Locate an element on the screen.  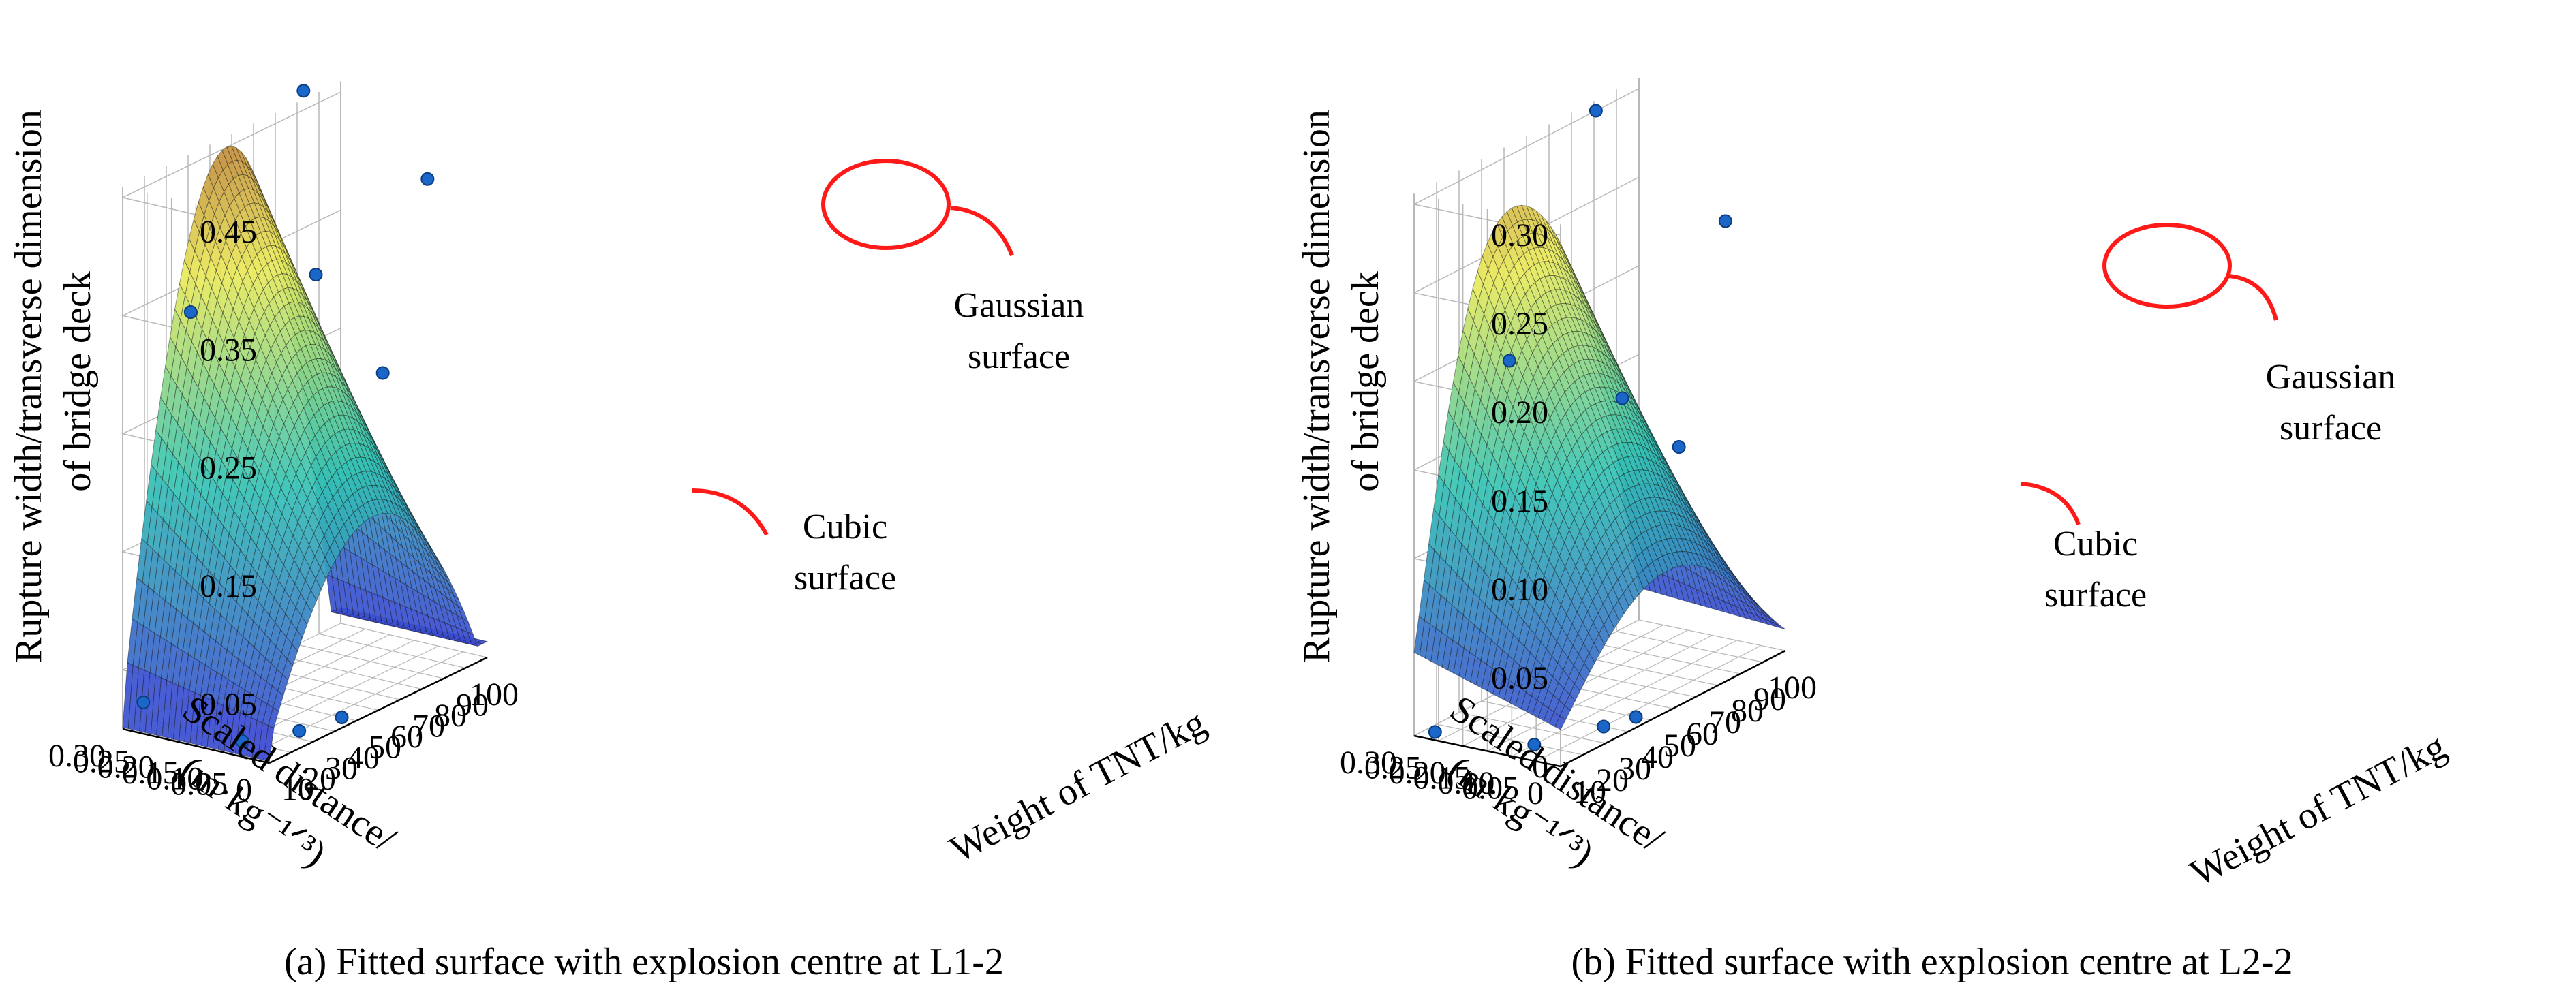
data-points-a is located at coordinates (285, 416).